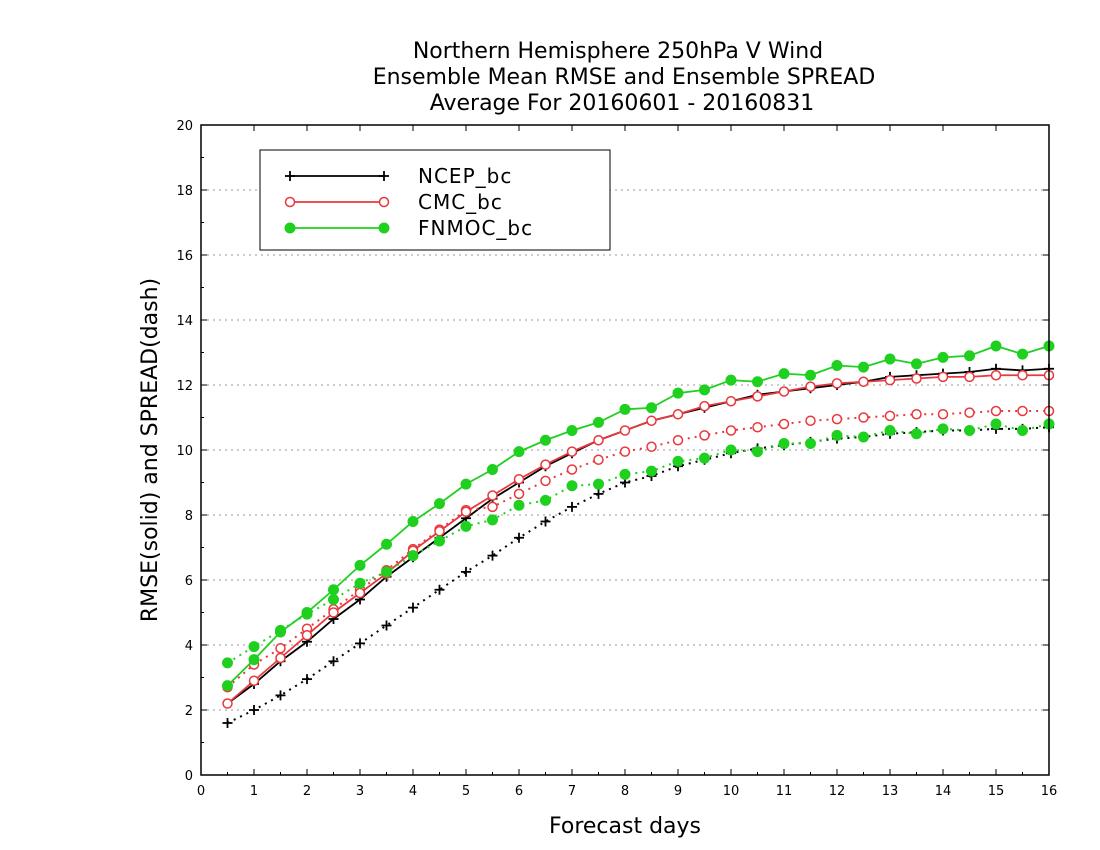  Describe the element at coordinates (184, 191) in the screenshot. I see `y-tick-label: 18` at that location.